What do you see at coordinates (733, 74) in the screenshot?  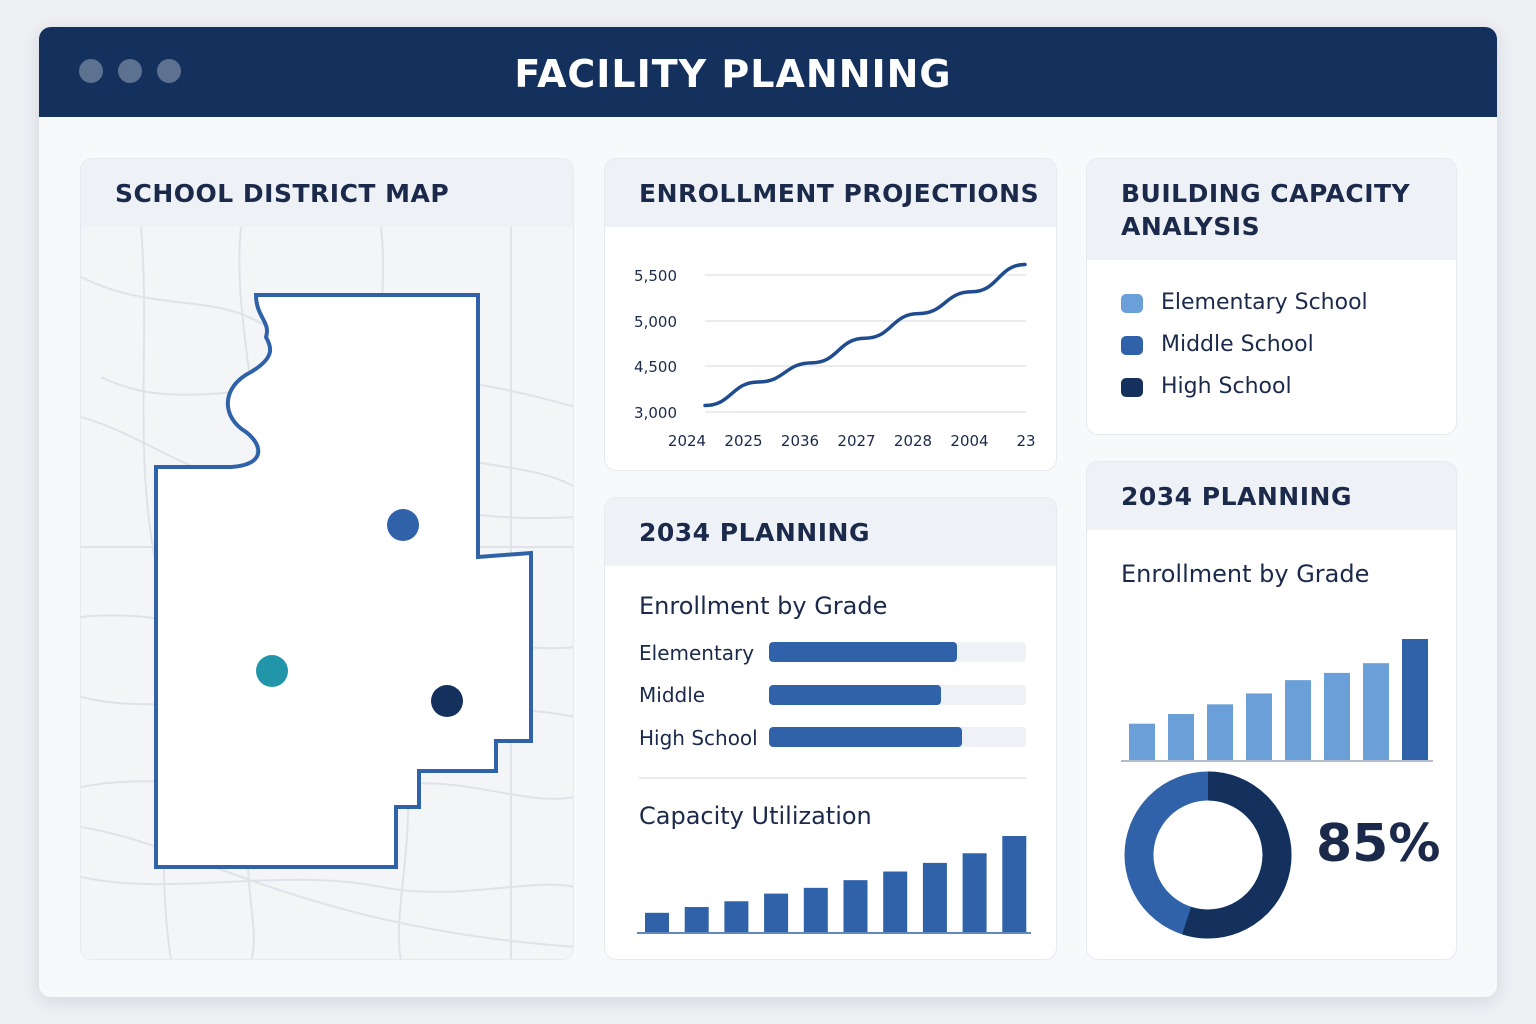 I see `app-title: FACILITY PLANNING` at bounding box center [733, 74].